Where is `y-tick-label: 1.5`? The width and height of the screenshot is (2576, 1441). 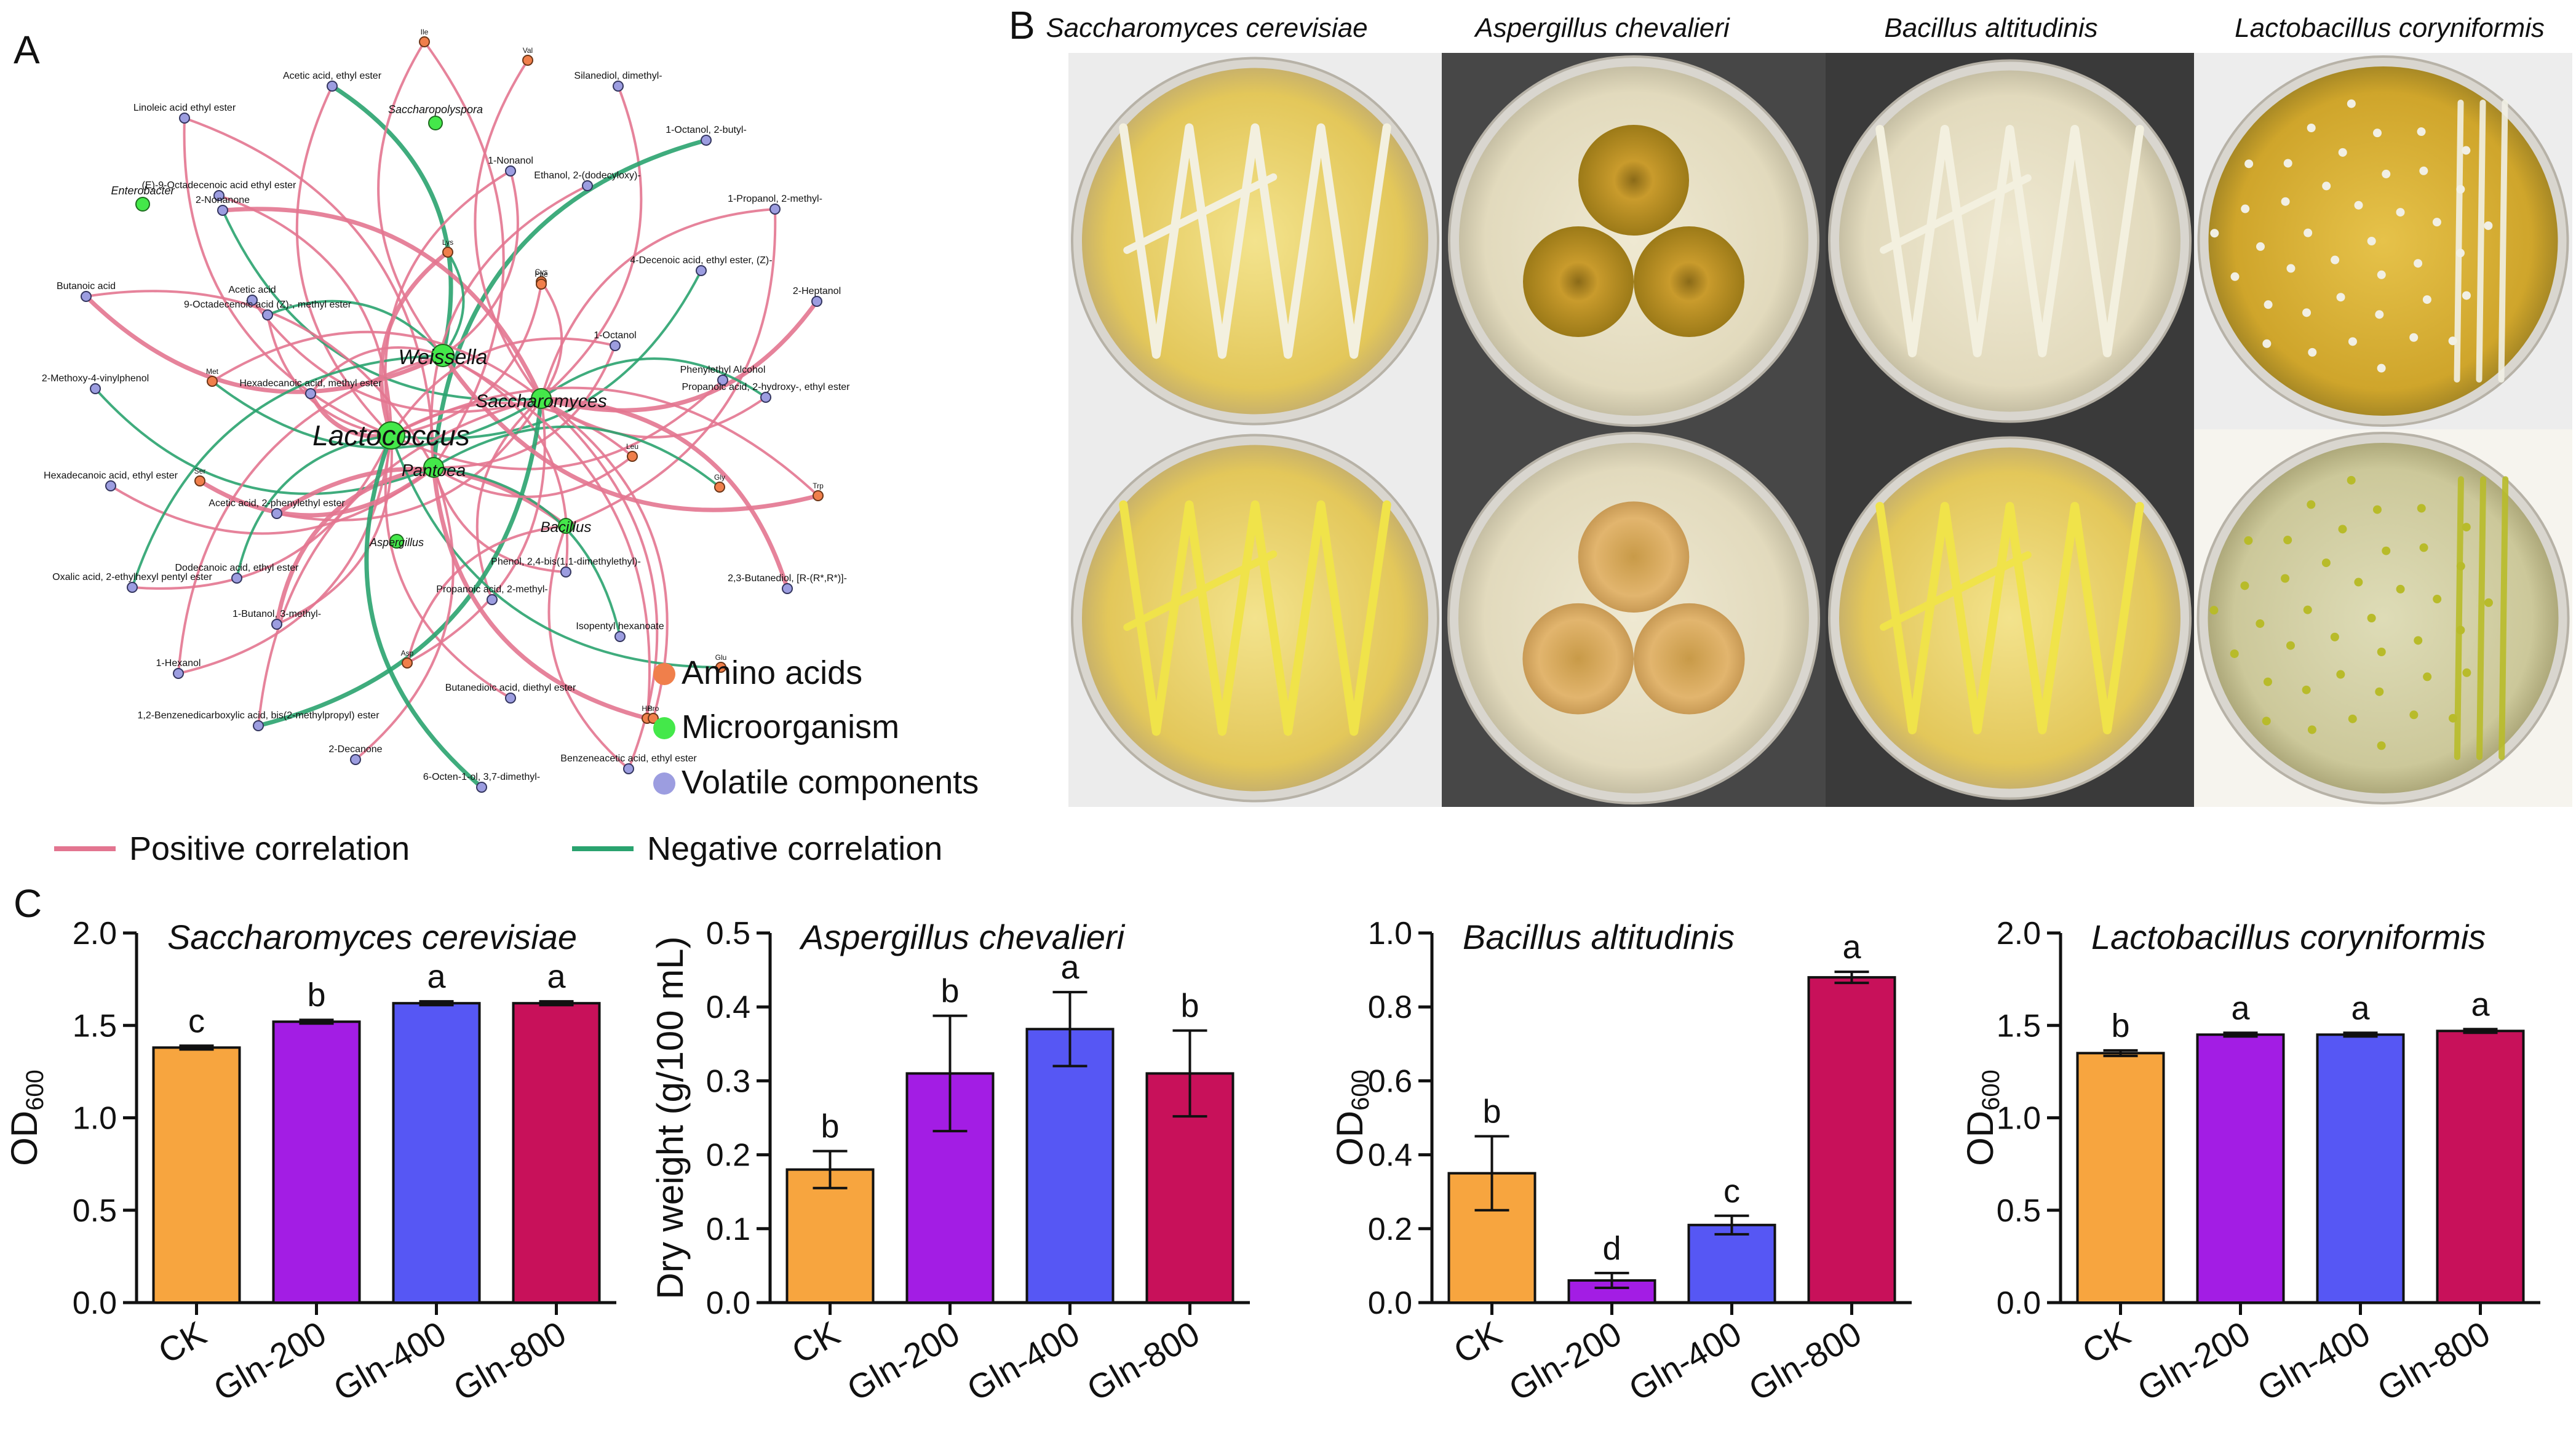
y-tick-label: 1.5 is located at coordinates (95, 1026).